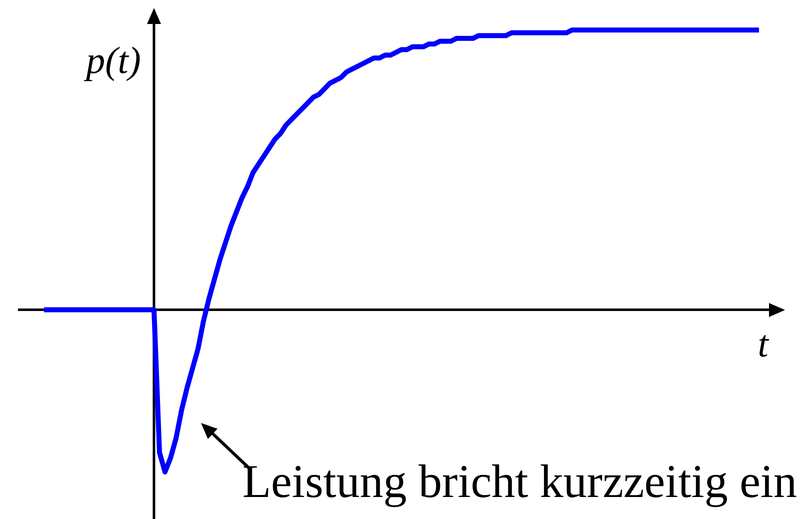 This screenshot has width=811, height=519. I want to click on x-axis-title: t, so click(764, 345).